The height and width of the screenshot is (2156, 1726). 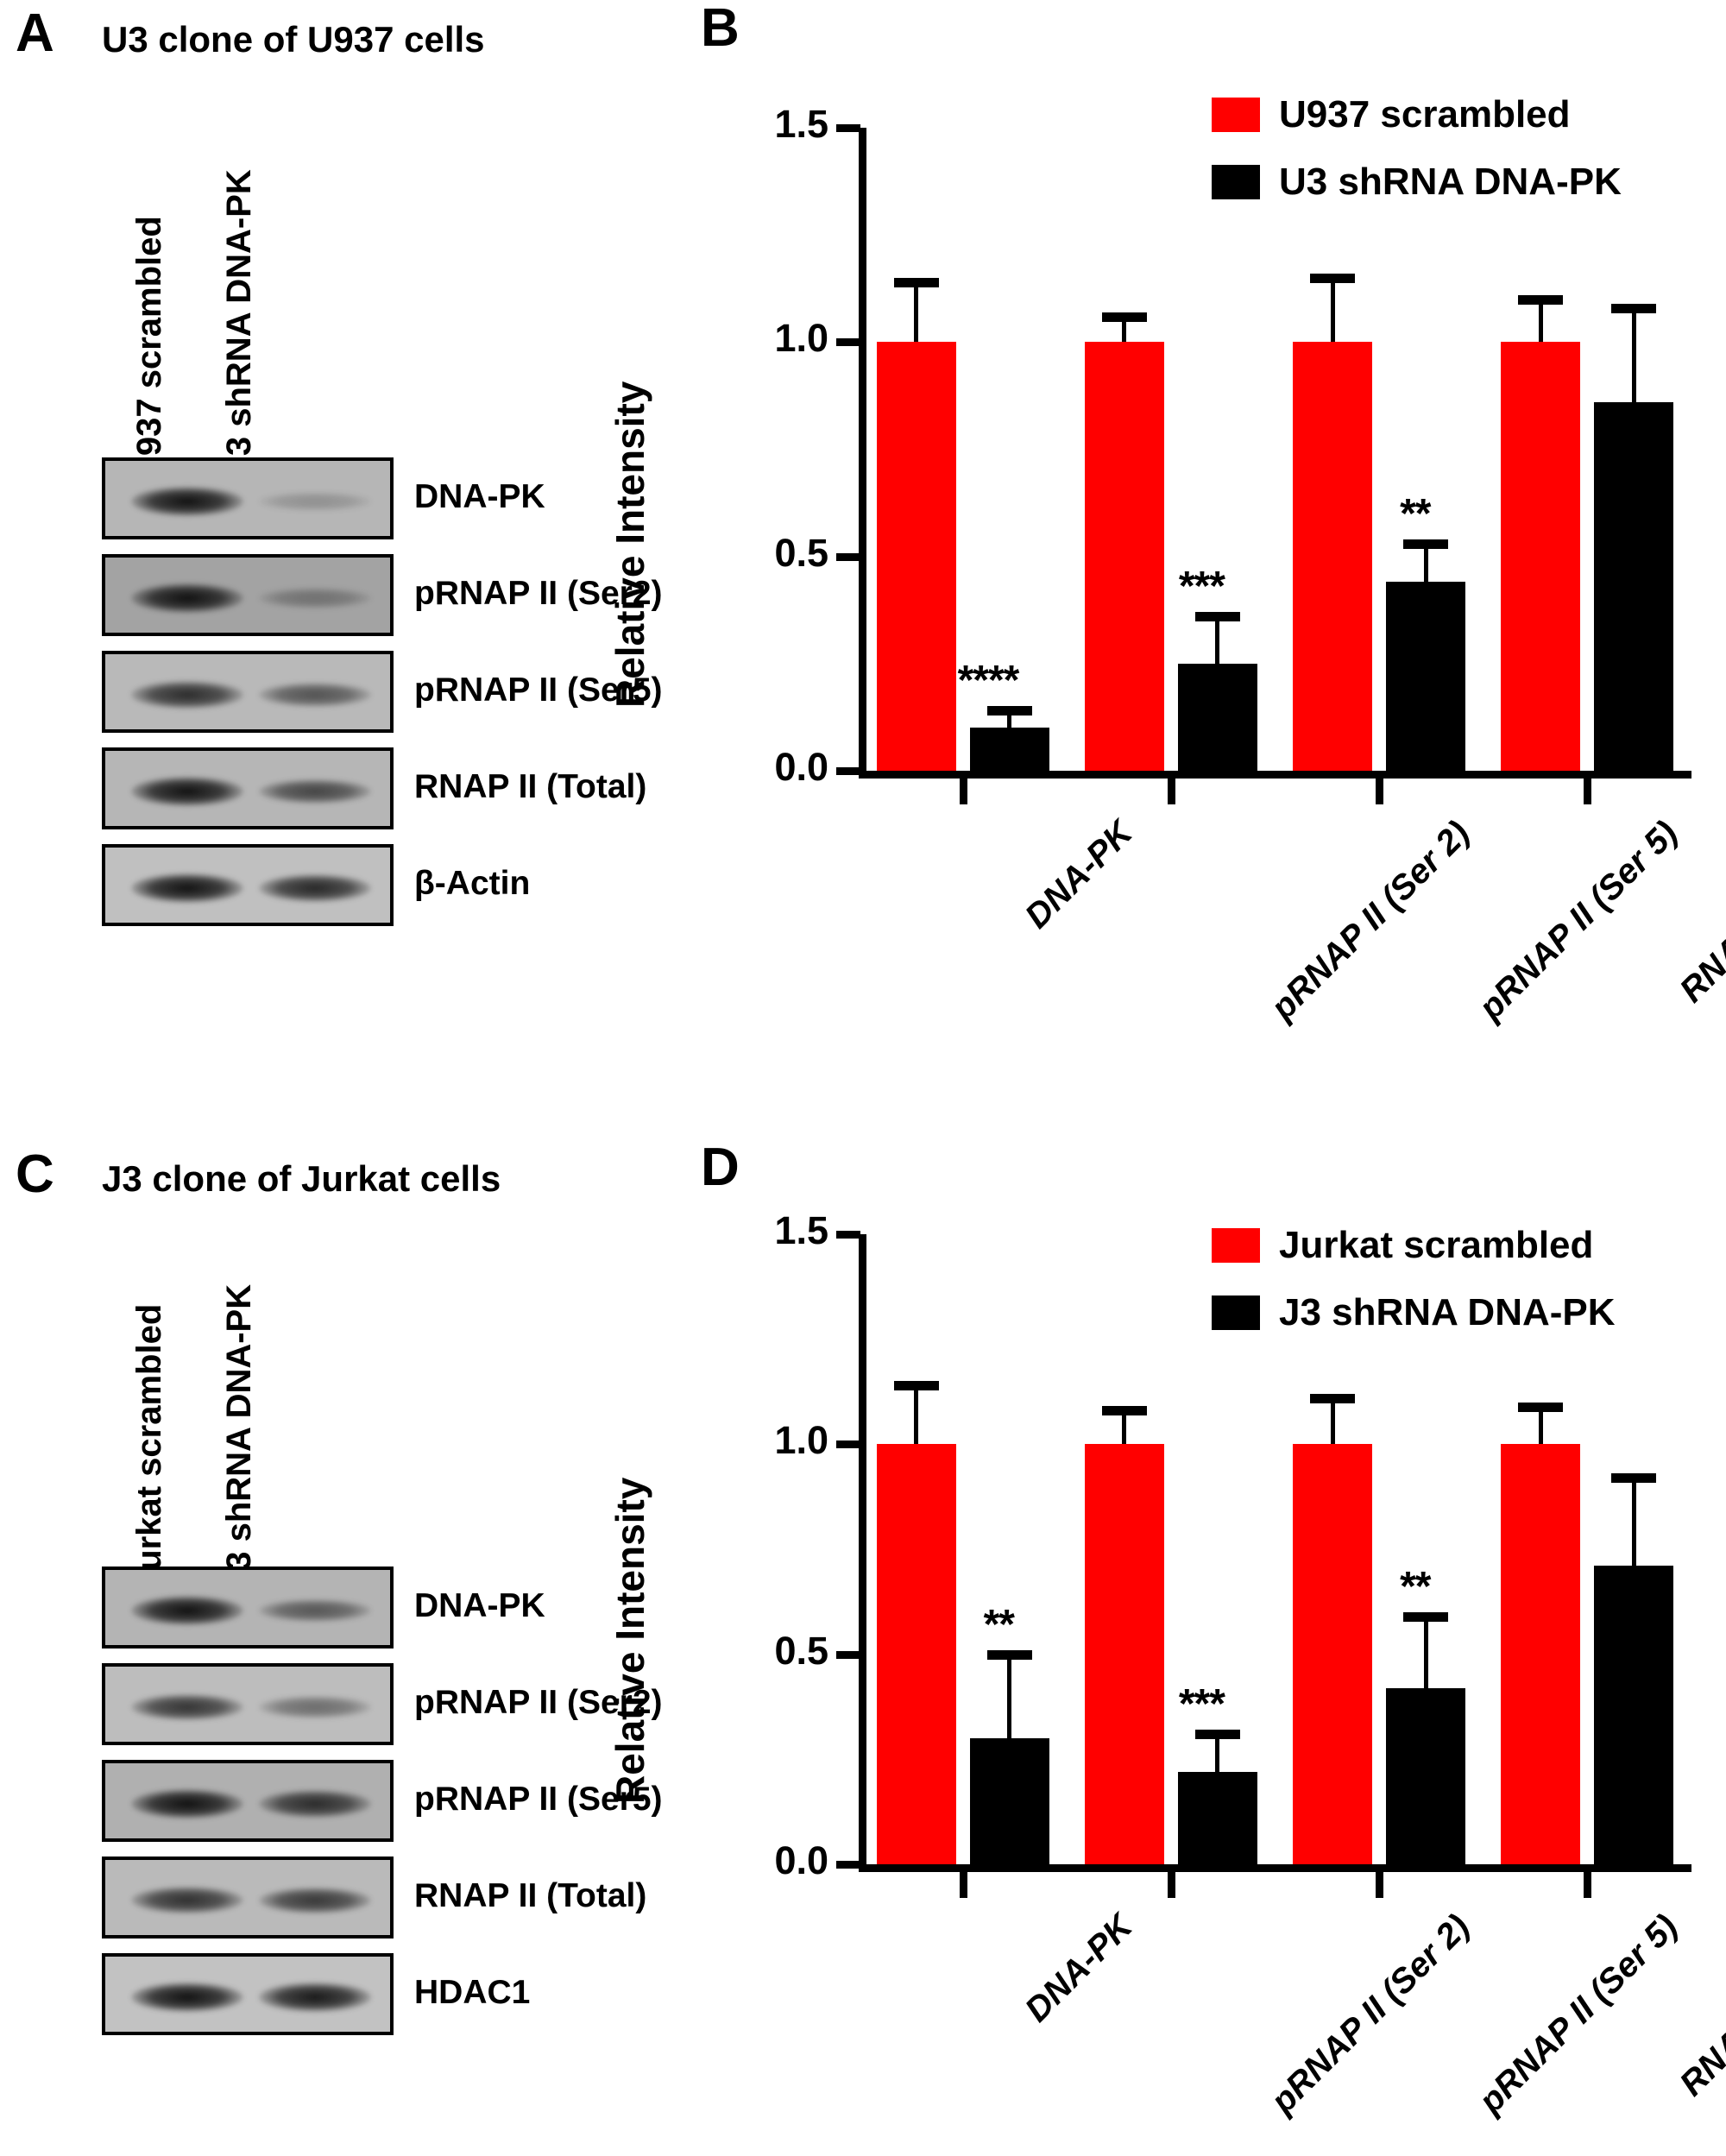 What do you see at coordinates (538, 593) in the screenshot?
I see `blot-label: pRNAP II (Ser2)` at bounding box center [538, 593].